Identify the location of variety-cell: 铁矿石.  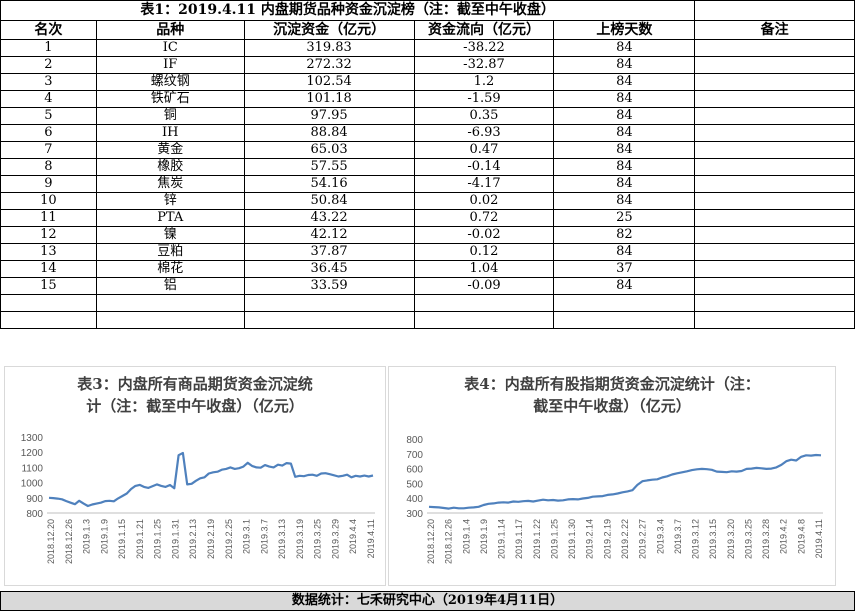
(170, 99).